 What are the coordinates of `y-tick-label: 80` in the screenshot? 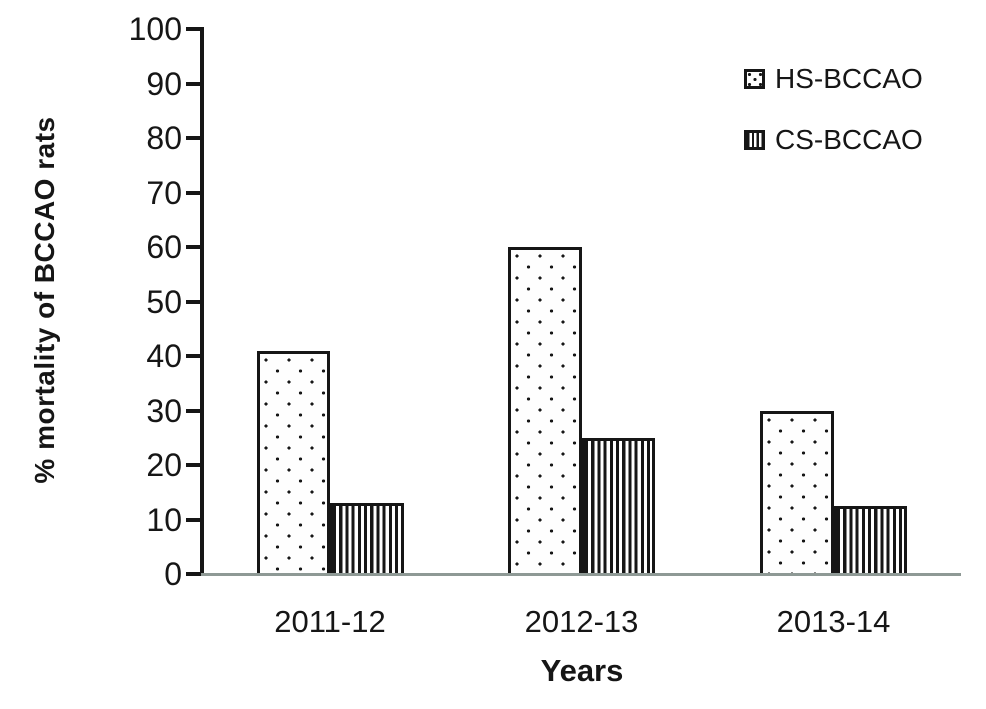 It's located at (164, 138).